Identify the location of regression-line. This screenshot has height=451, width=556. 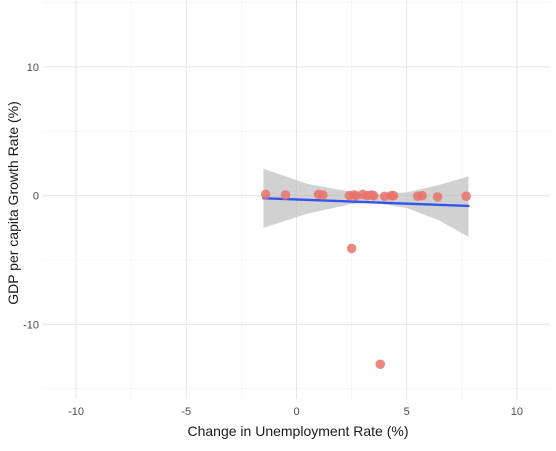
(366, 202).